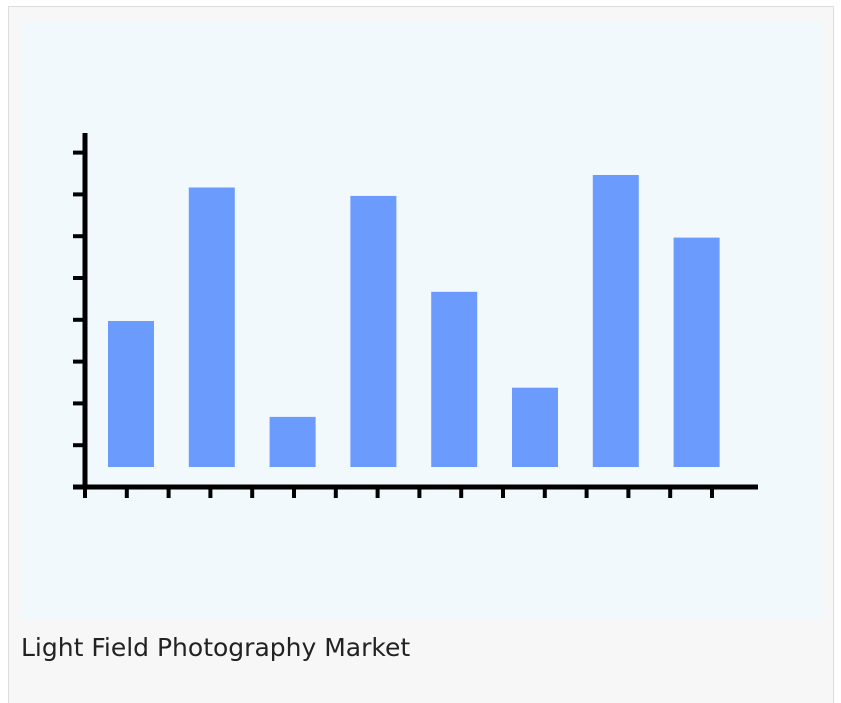 The width and height of the screenshot is (841, 703). I want to click on chart-caption: Light Field Photography Market, so click(216, 647).